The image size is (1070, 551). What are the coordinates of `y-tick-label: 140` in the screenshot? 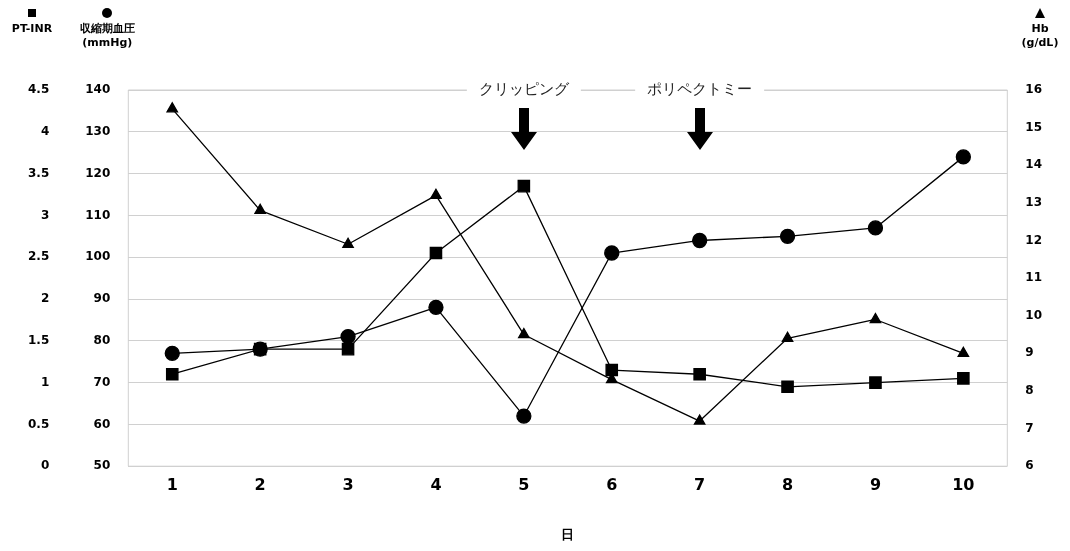 It's located at (98, 89).